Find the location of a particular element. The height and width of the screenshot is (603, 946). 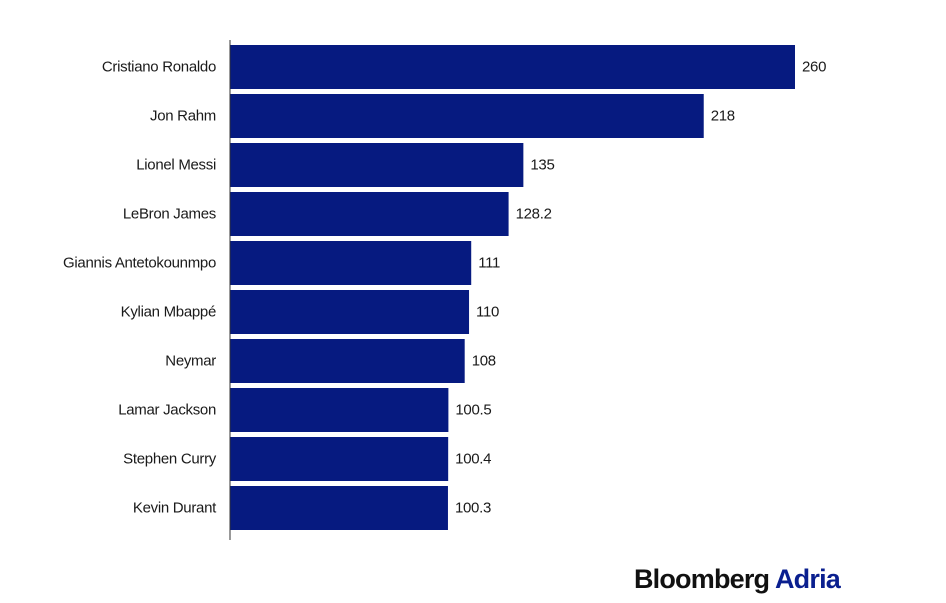

category-label: Jon Rahm is located at coordinates (183, 116).